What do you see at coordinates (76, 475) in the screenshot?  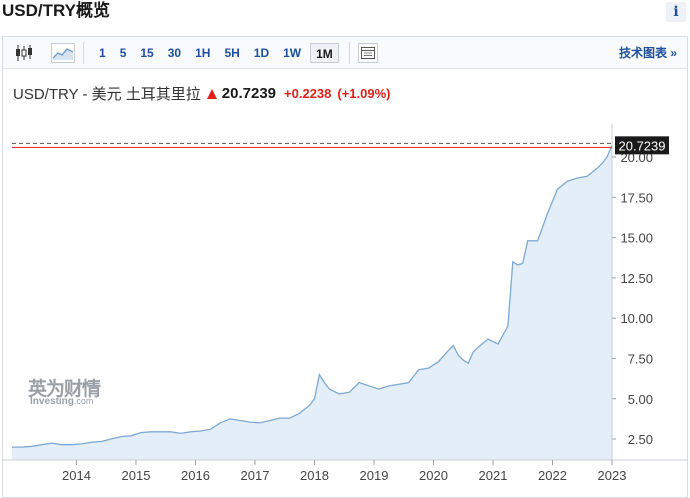 I see `x-tick-label: 2014` at bounding box center [76, 475].